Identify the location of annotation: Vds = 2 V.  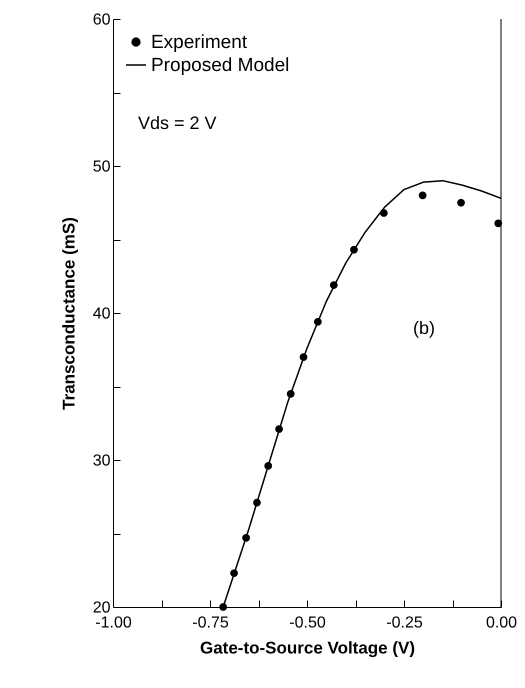
(177, 123).